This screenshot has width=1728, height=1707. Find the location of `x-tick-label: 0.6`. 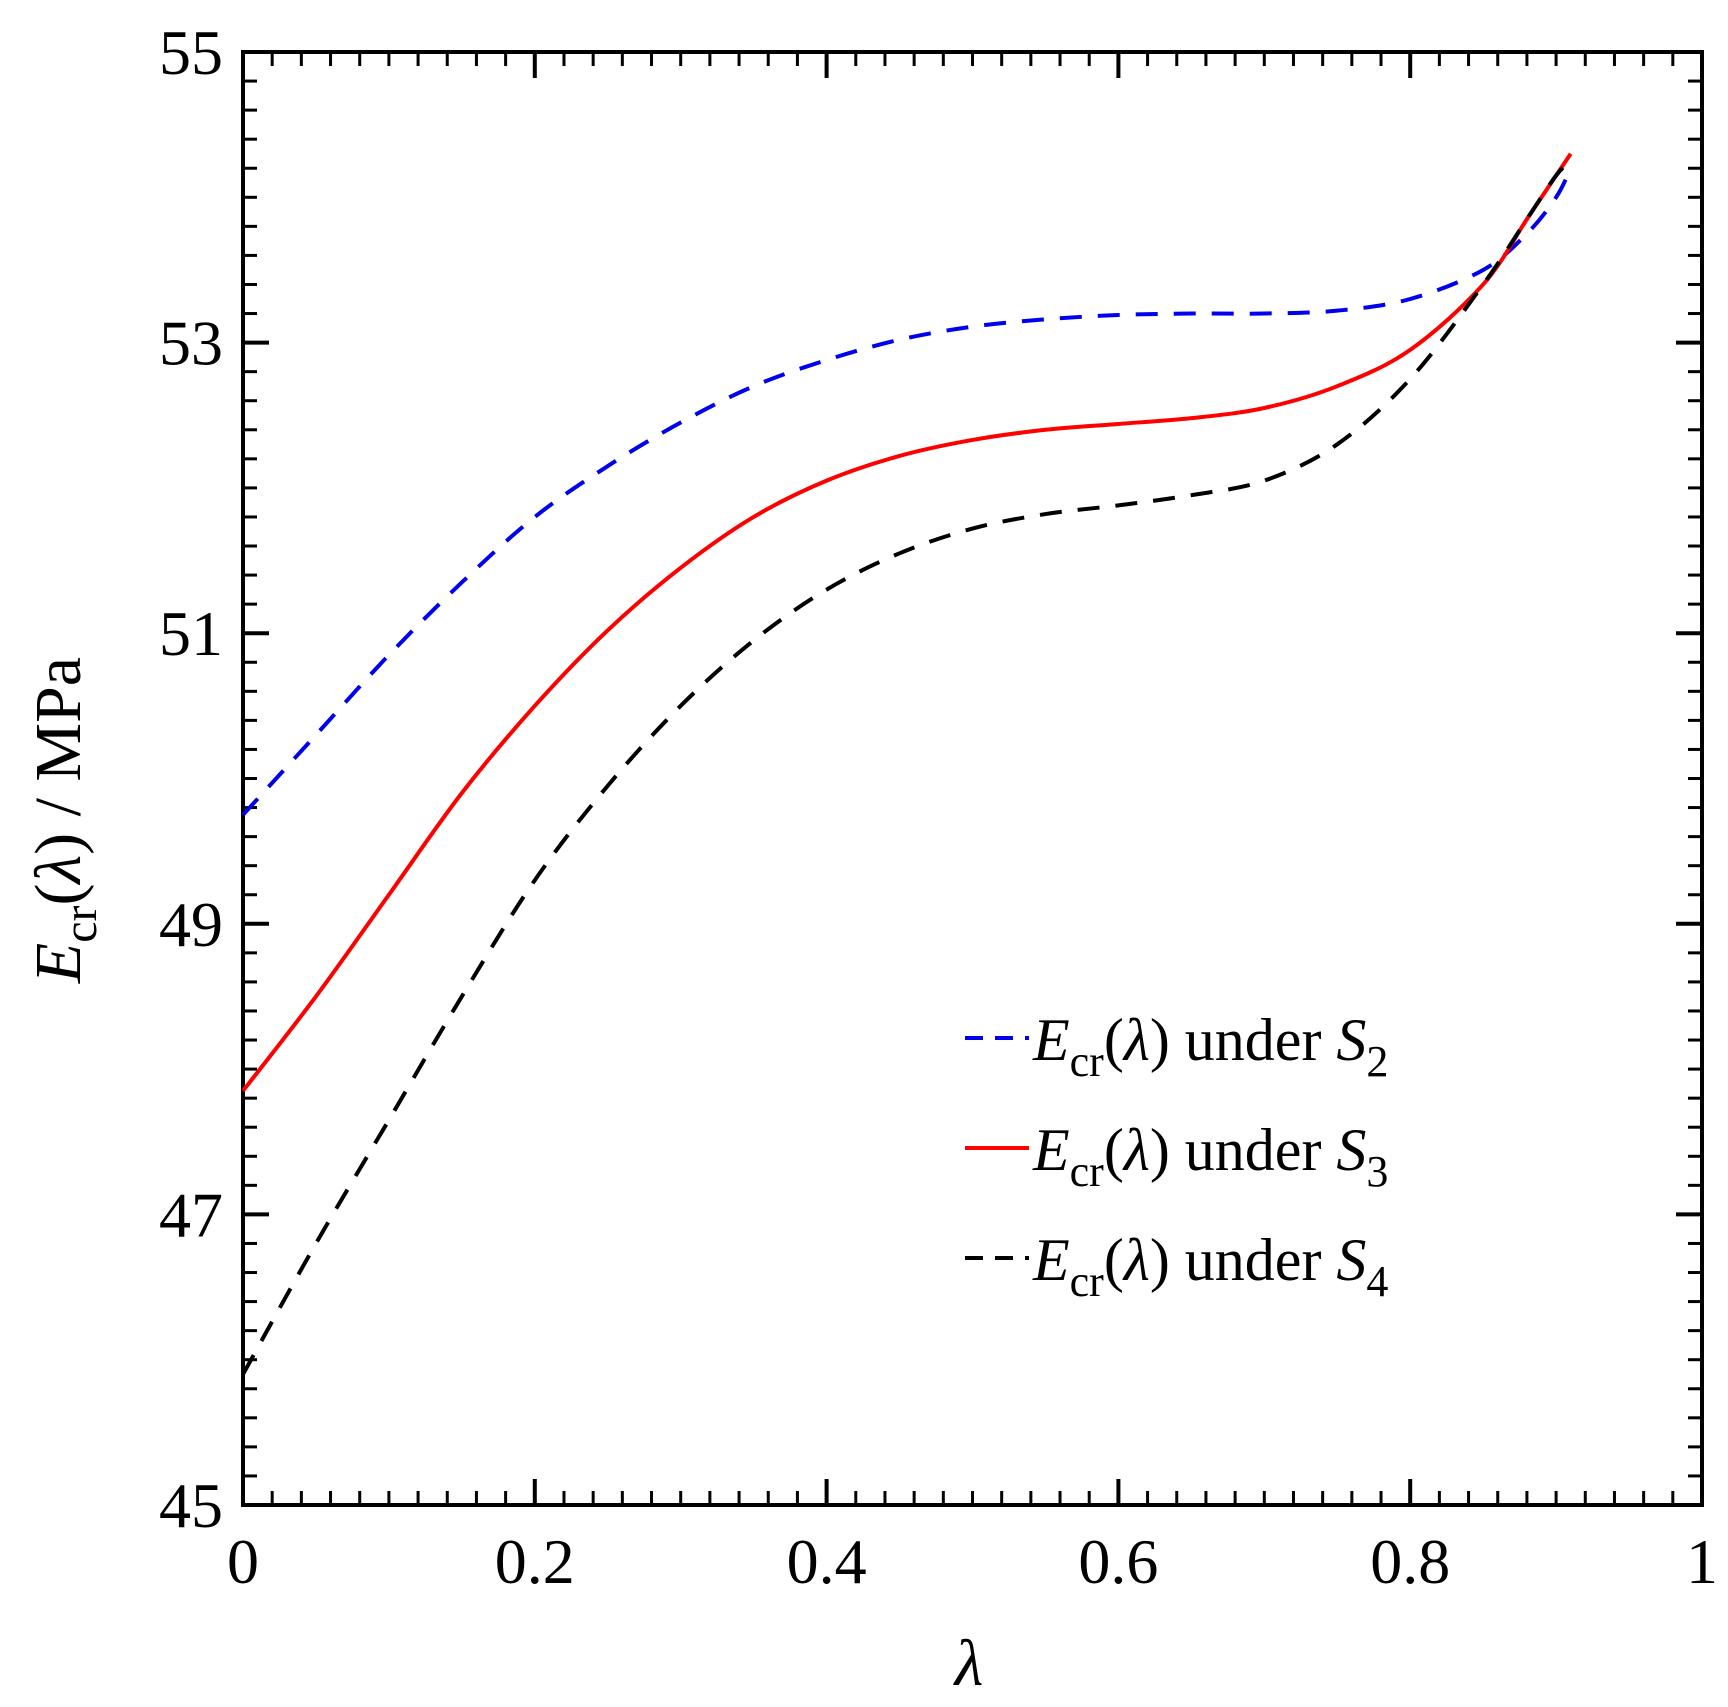

x-tick-label: 0.6 is located at coordinates (1118, 1561).